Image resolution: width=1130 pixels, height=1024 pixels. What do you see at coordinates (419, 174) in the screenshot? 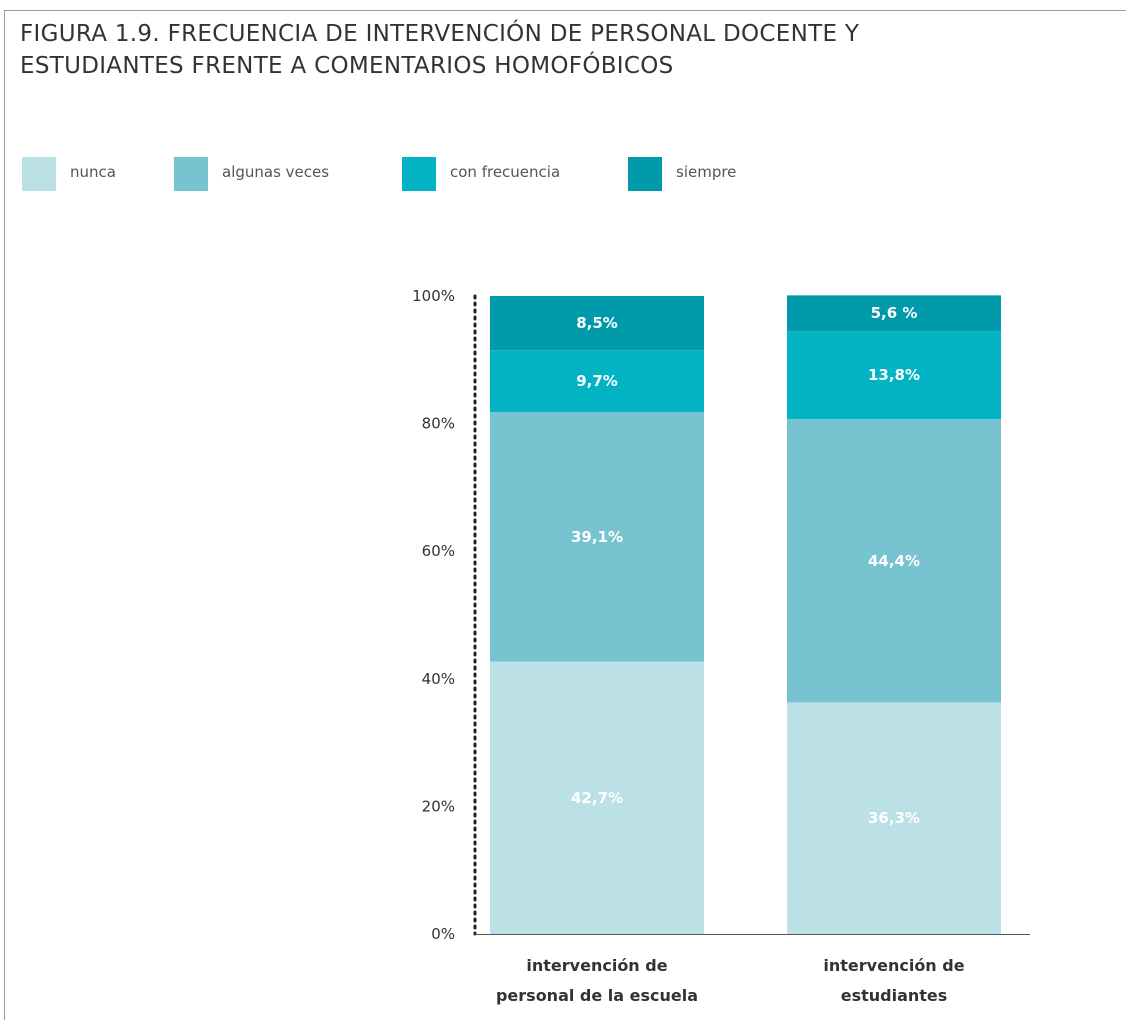
I see `legend-swatch-con-frecuencia` at bounding box center [419, 174].